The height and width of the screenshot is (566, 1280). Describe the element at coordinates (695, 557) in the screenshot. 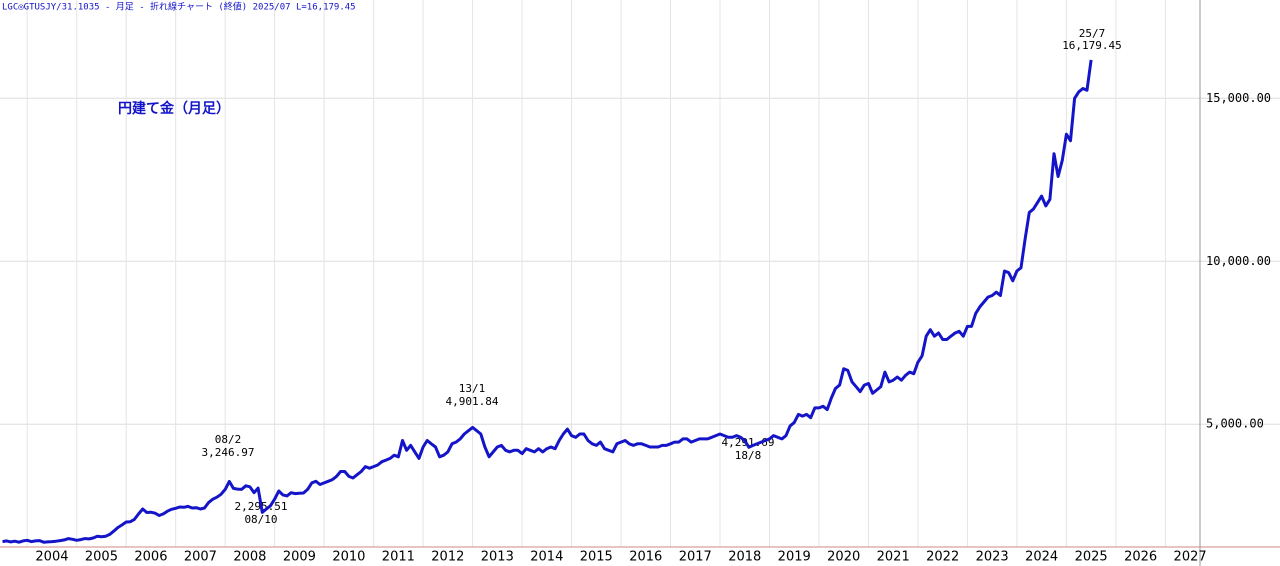

I see `x-tick-label: 2017` at that location.